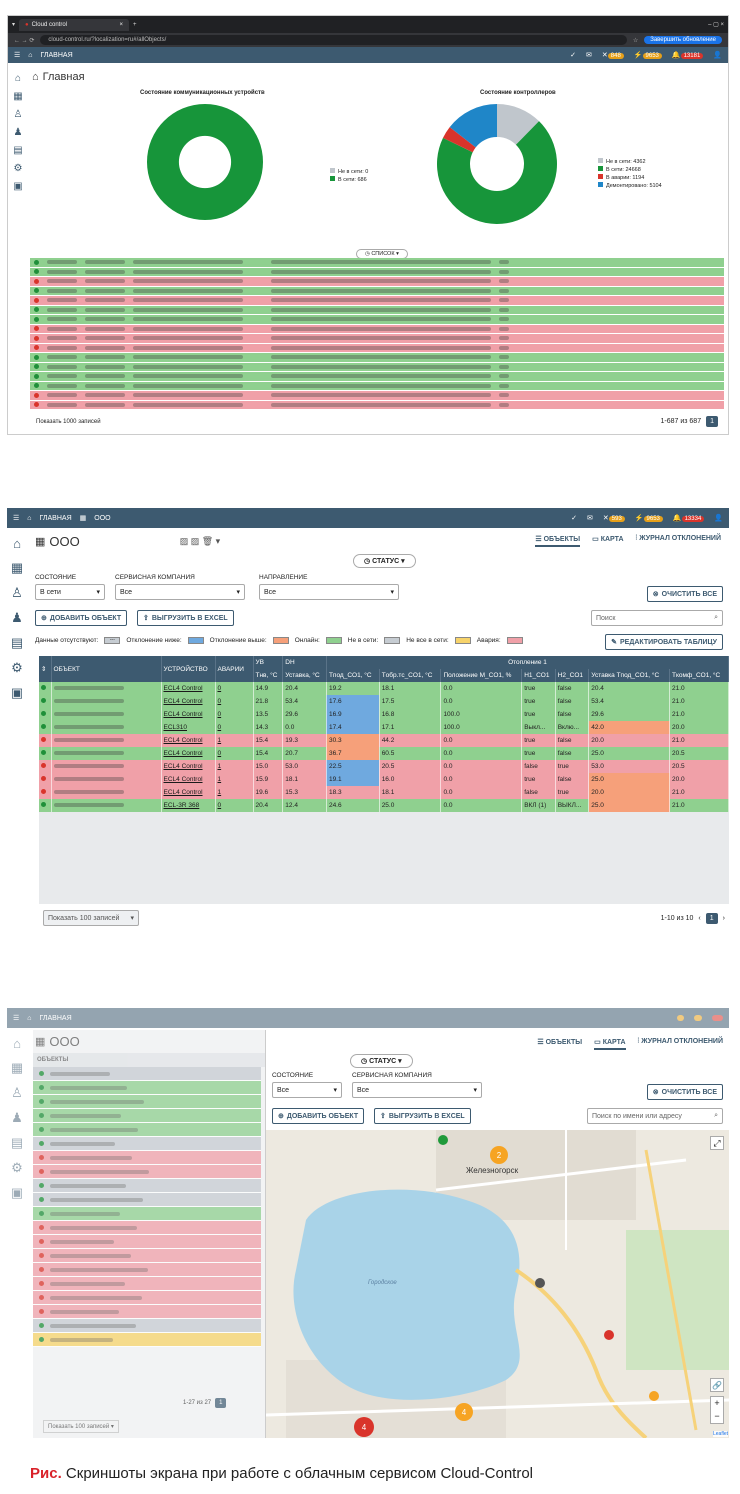  What do you see at coordinates (16, 1018) in the screenshot?
I see `menu-icon: ☰` at bounding box center [16, 1018].